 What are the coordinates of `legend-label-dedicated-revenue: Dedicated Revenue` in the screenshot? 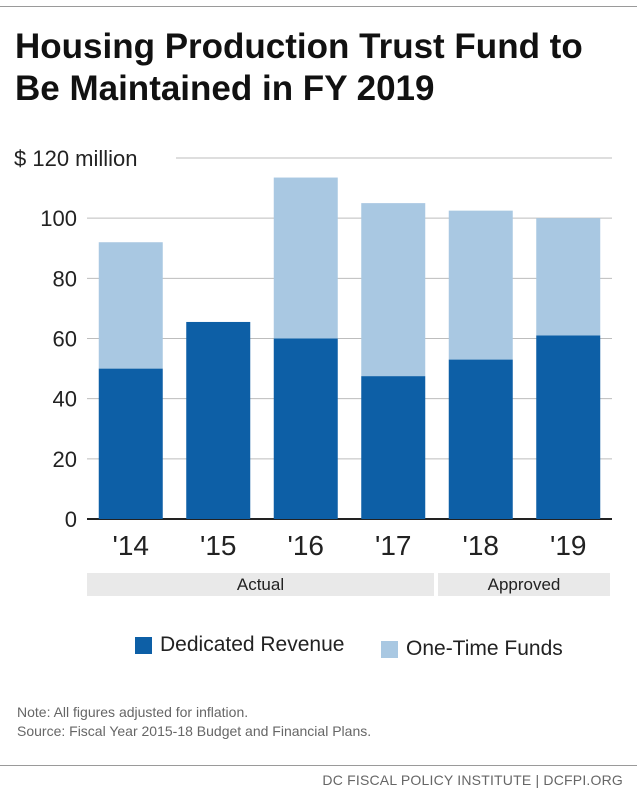 It's located at (252, 644).